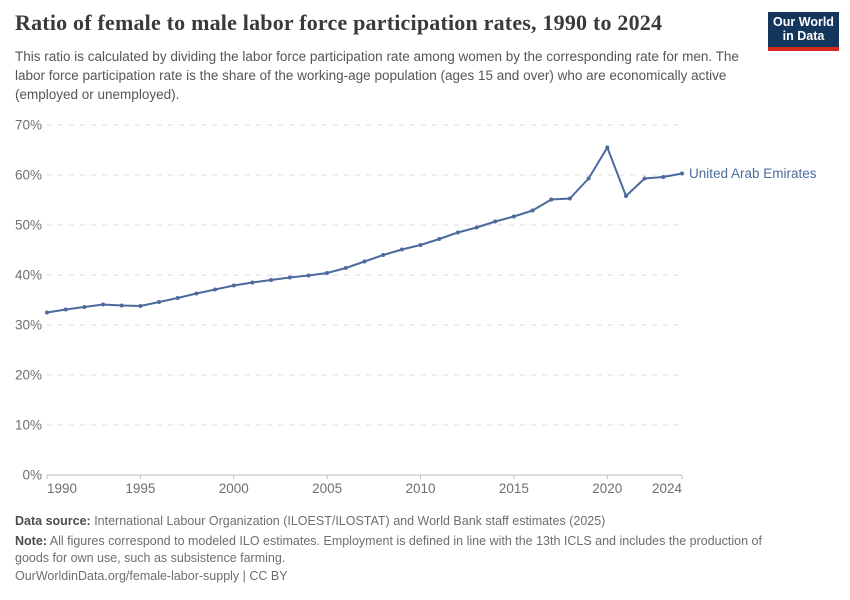  Describe the element at coordinates (62, 488) in the screenshot. I see `x-axis-tick-label: 1990` at that location.